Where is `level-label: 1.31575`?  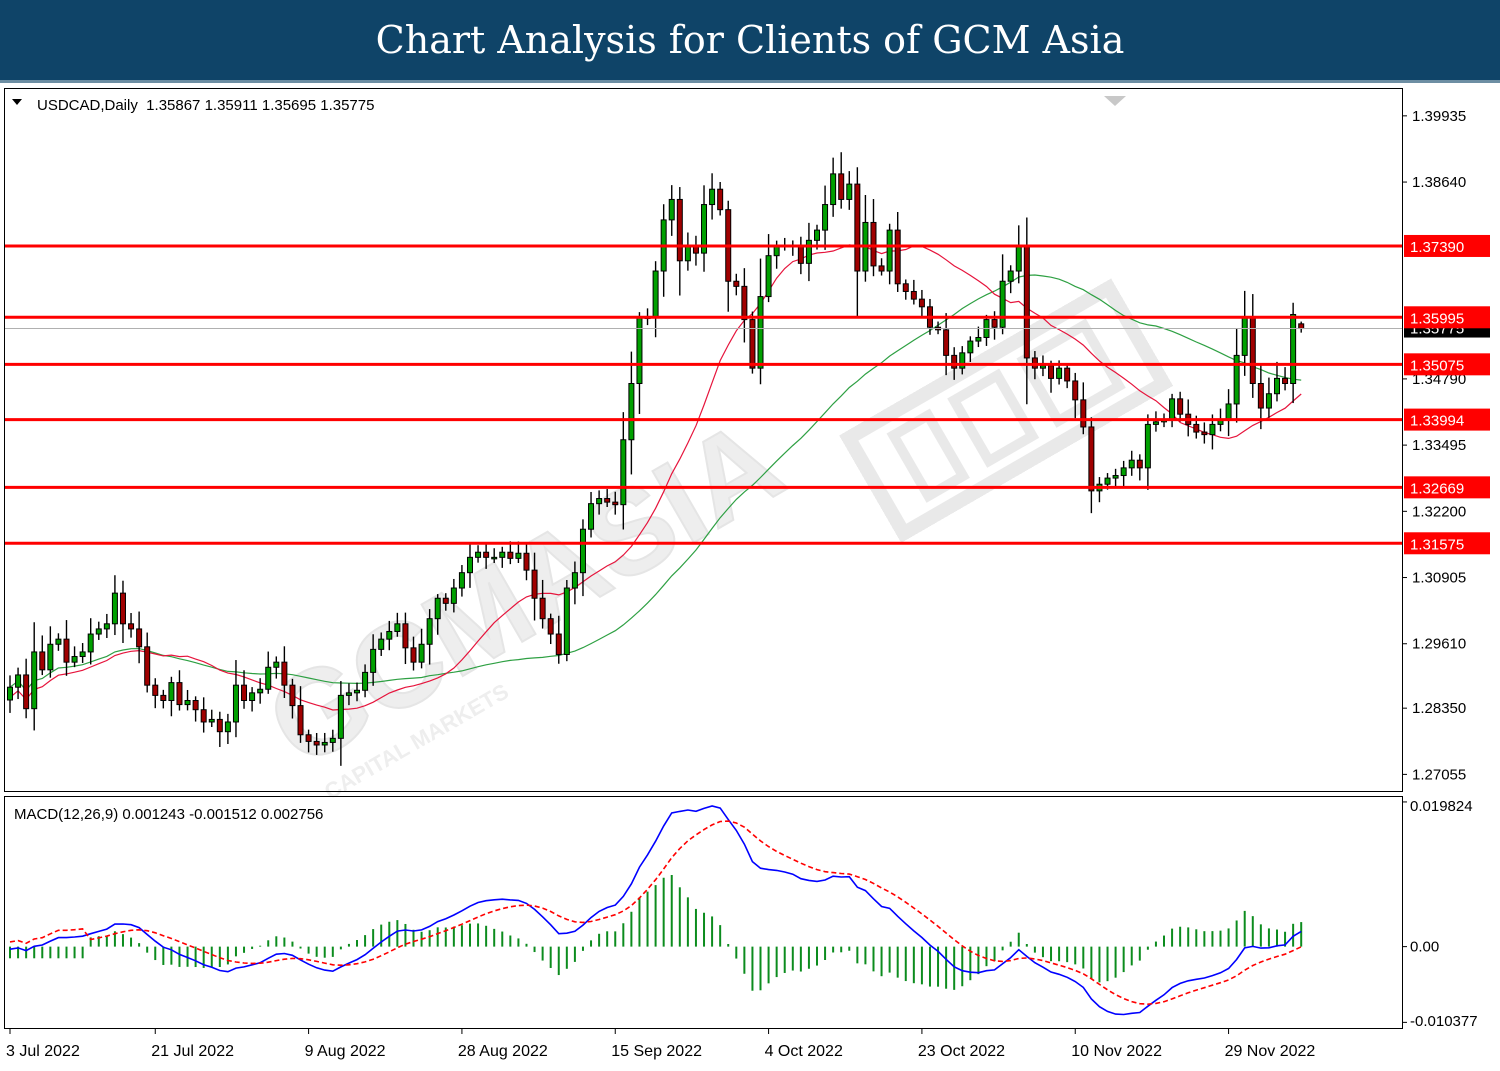
level-label: 1.31575 is located at coordinates (1437, 544).